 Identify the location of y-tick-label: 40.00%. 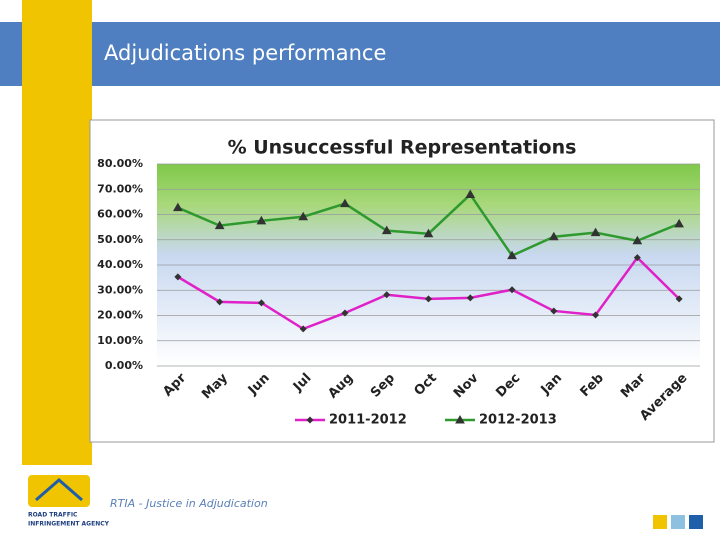
(120, 264).